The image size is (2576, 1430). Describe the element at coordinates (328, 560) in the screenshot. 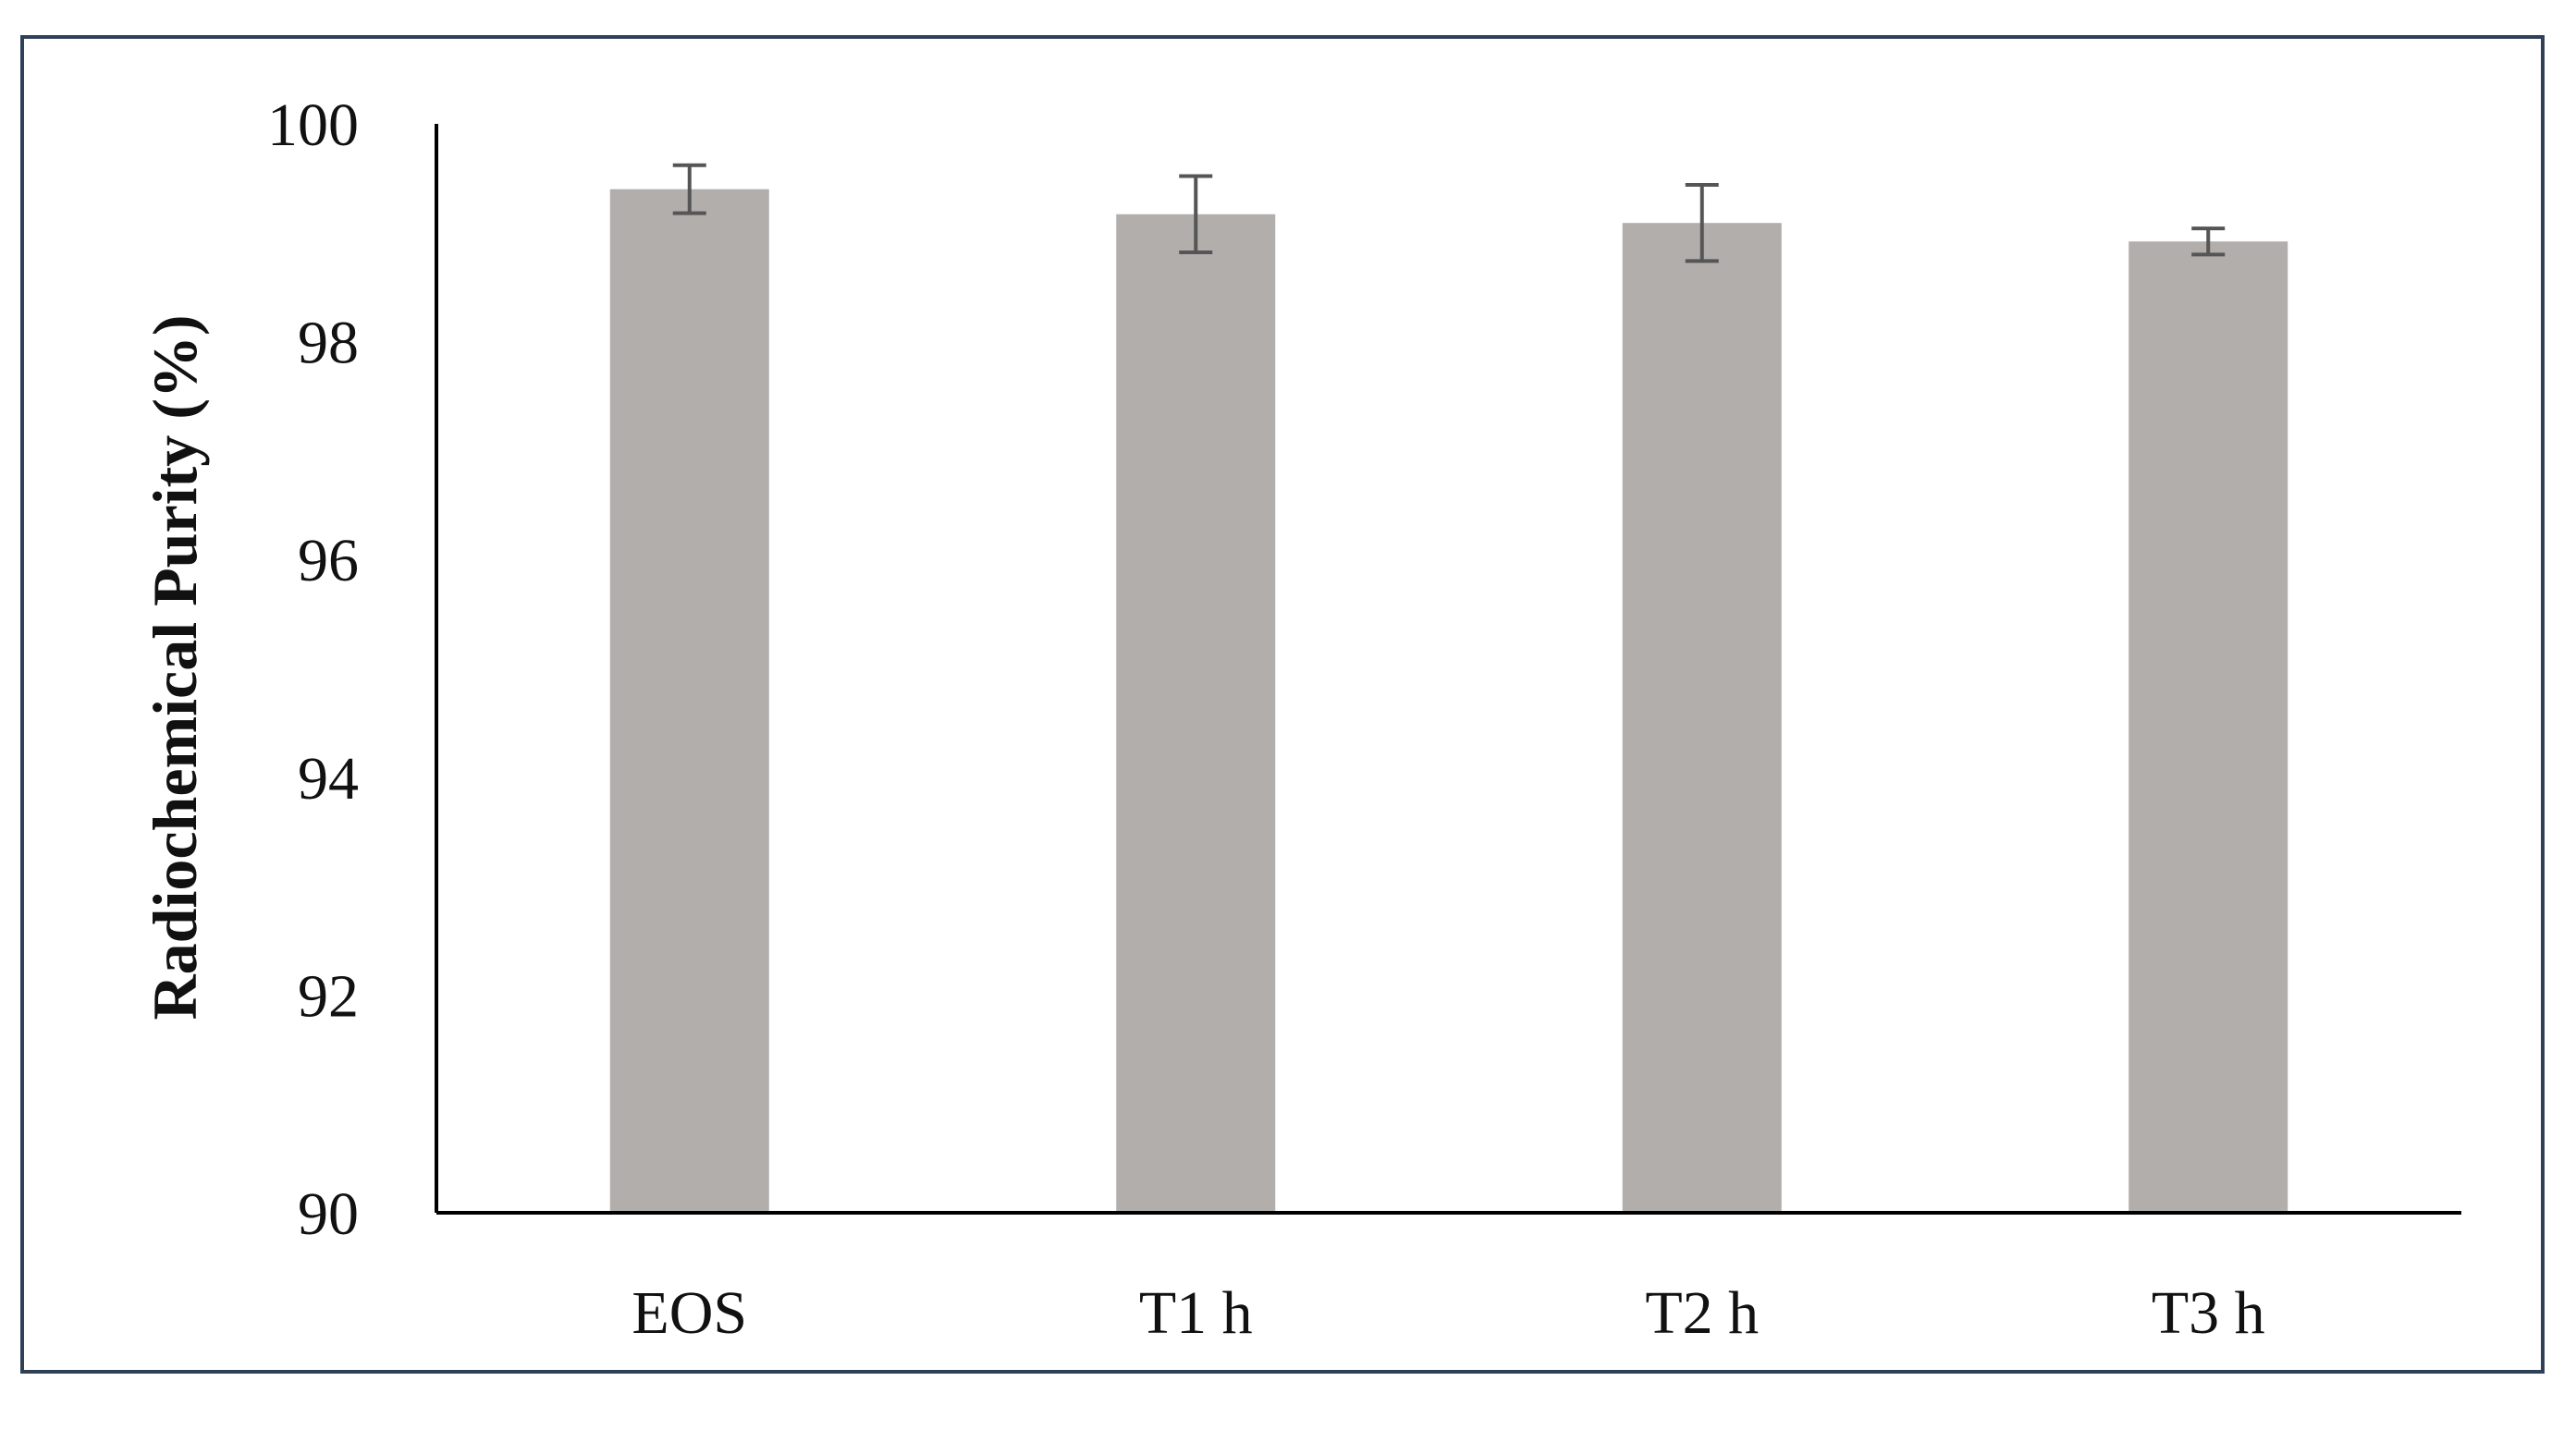

I see `y-tick-label: 96` at that location.